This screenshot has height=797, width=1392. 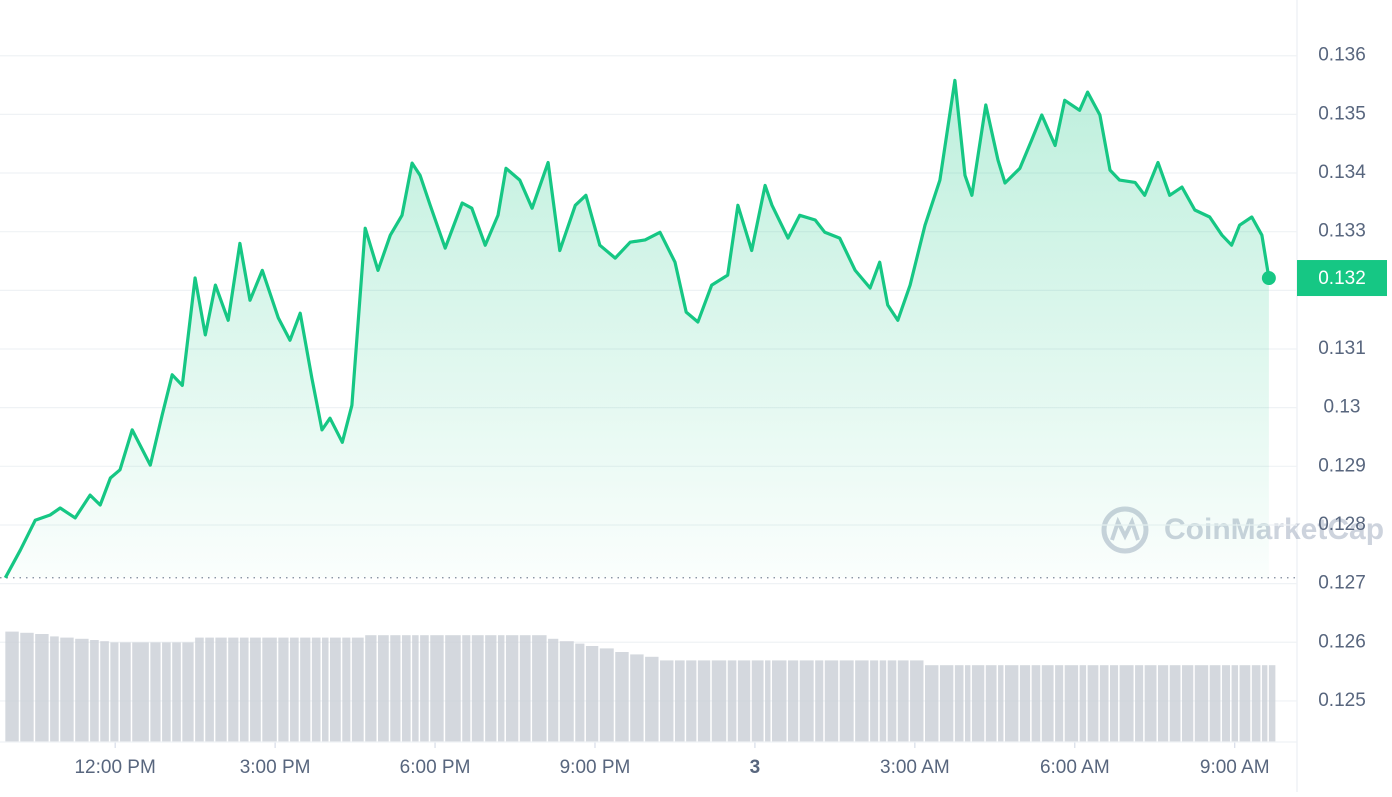 I want to click on y-tick-label: 0.126, so click(x=1342, y=641).